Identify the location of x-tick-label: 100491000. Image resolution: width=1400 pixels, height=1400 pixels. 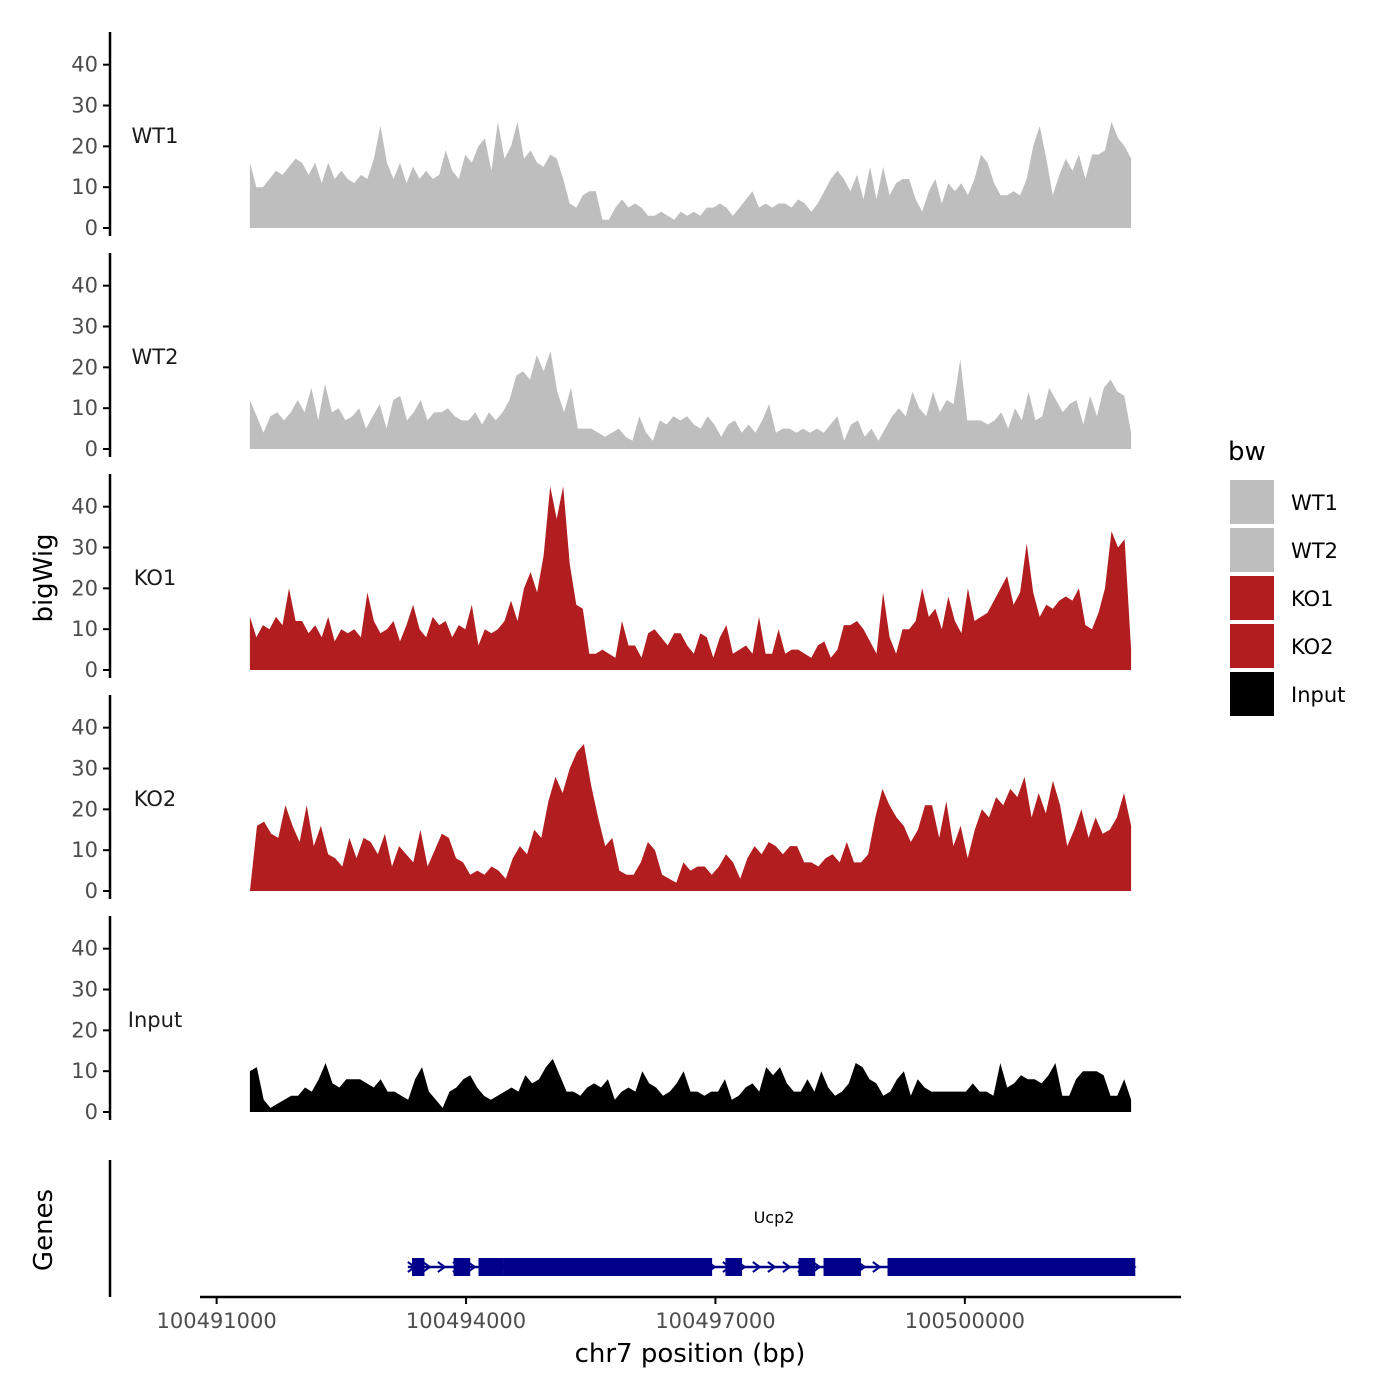
(217, 1321).